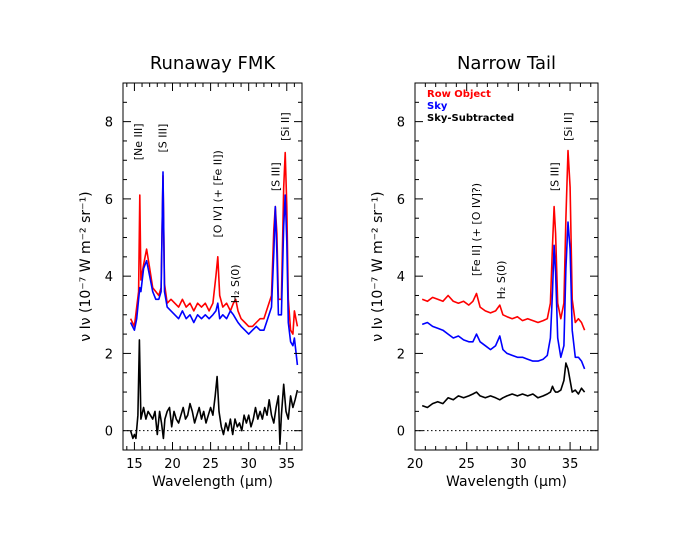  I want to click on x-tick-label: 15, so click(134, 464).